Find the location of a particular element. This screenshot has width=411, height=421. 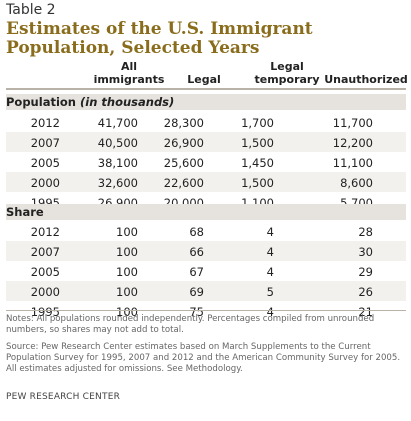

col-header-all-immigrants: All immigrants is located at coordinates (129, 73).